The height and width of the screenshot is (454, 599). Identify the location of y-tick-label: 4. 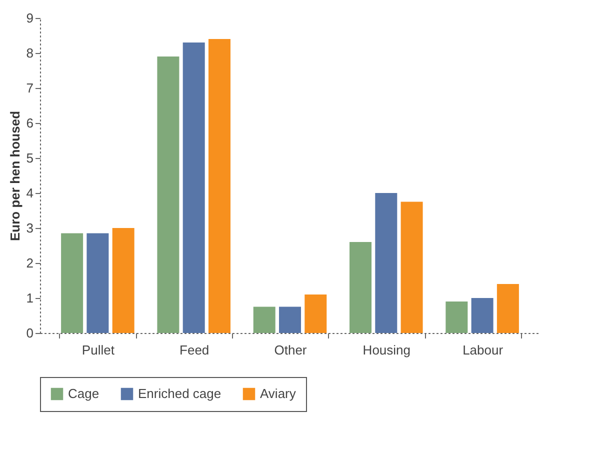
(30, 193).